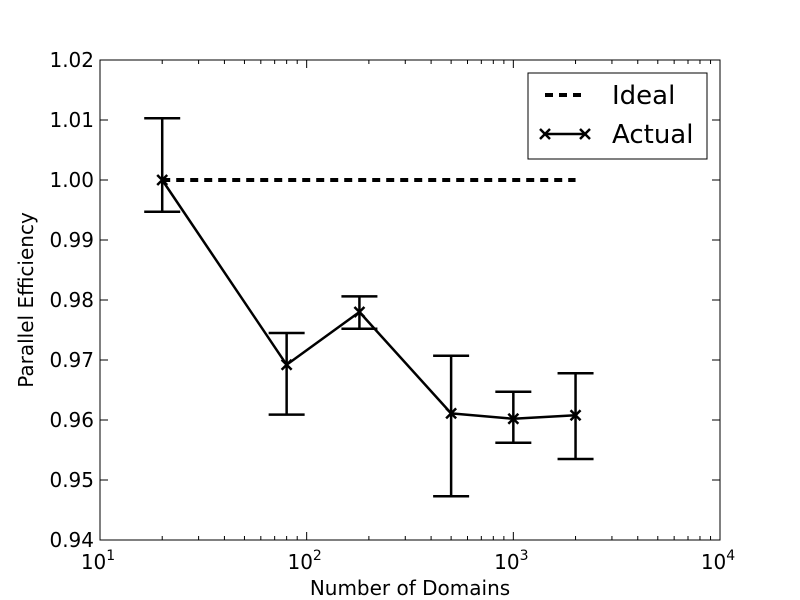  What do you see at coordinates (71, 300) in the screenshot?
I see `y-tick-label: 0.98` at bounding box center [71, 300].